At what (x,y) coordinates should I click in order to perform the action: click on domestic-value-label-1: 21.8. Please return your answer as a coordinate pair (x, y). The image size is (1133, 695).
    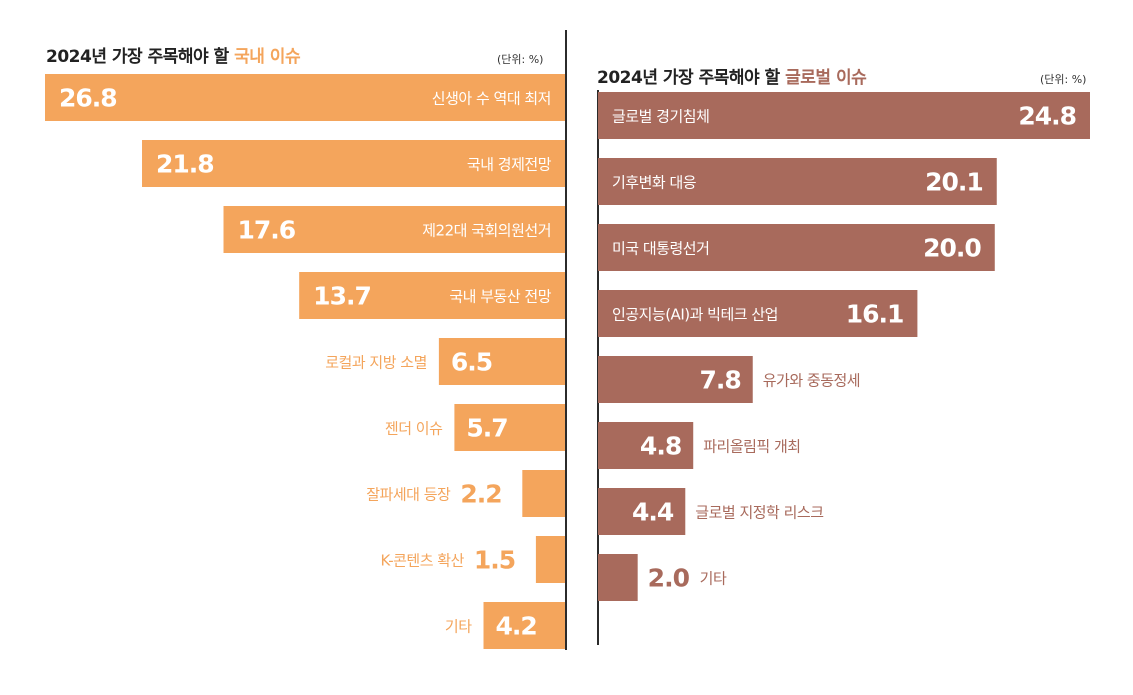
    Looking at the image, I should click on (185, 164).